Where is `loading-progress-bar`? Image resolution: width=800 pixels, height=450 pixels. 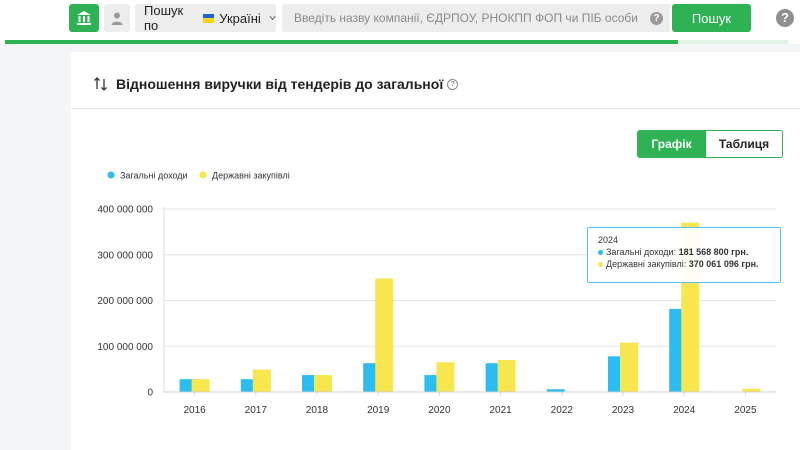 loading-progress-bar is located at coordinates (396, 42).